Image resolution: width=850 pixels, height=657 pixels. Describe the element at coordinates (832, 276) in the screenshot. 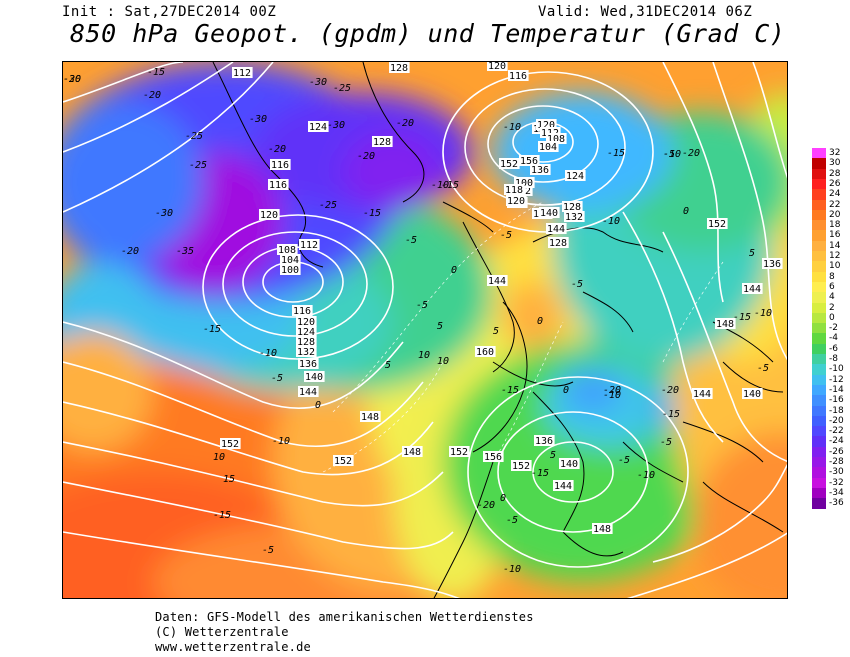

I see `scale-label: 8` at that location.